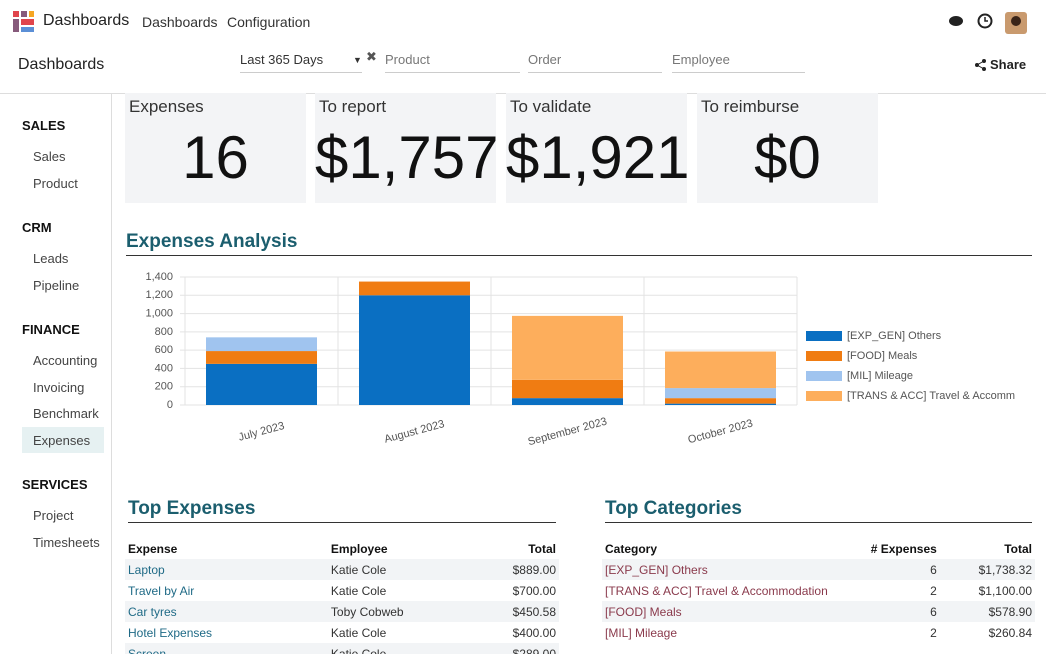 This screenshot has height=654, width=1046. Describe the element at coordinates (59, 387) in the screenshot. I see `sidebar-item: Invoicing` at that location.